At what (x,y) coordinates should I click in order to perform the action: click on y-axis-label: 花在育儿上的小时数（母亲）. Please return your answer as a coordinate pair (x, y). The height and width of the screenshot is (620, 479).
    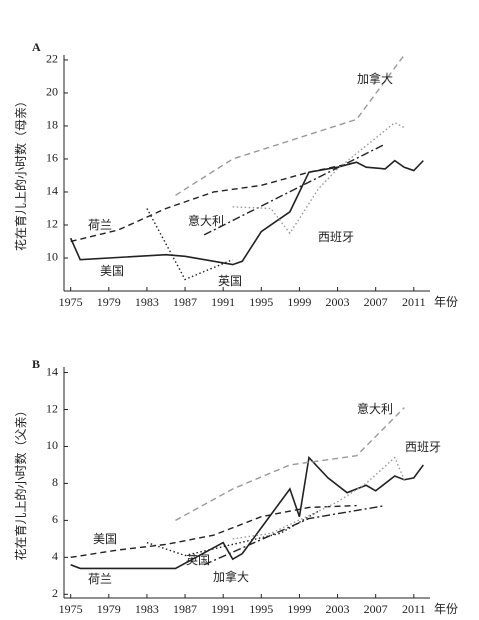
    Looking at the image, I should click on (20, 173).